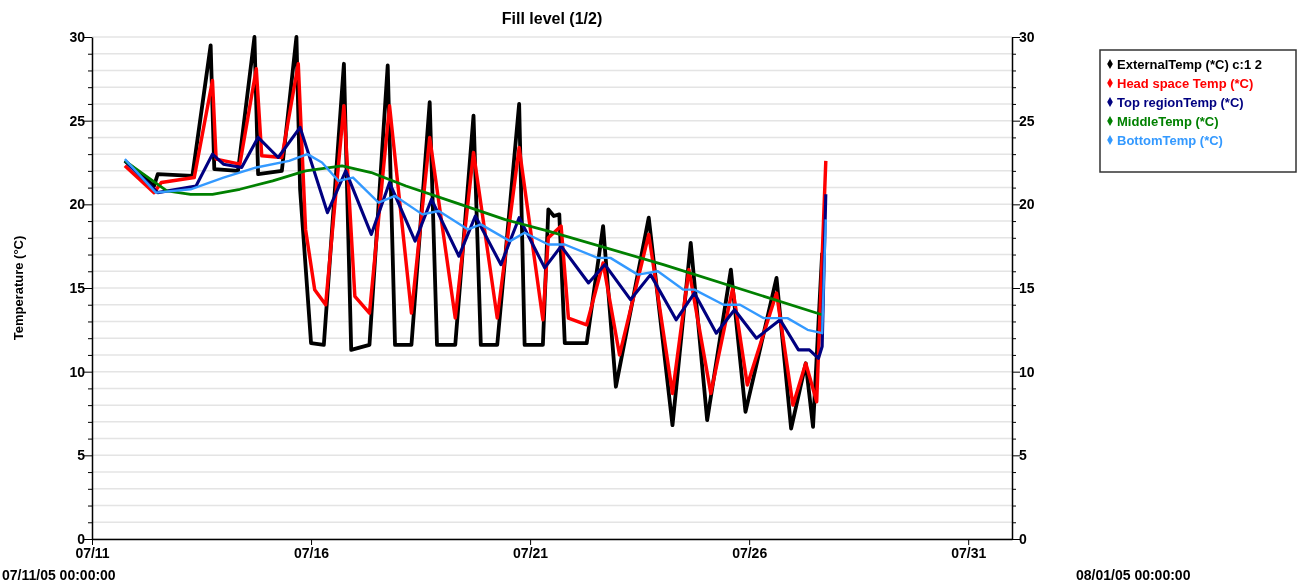 This screenshot has height=584, width=1298. Describe the element at coordinates (77, 287) in the screenshot. I see `y-tick-label: 15` at that location.